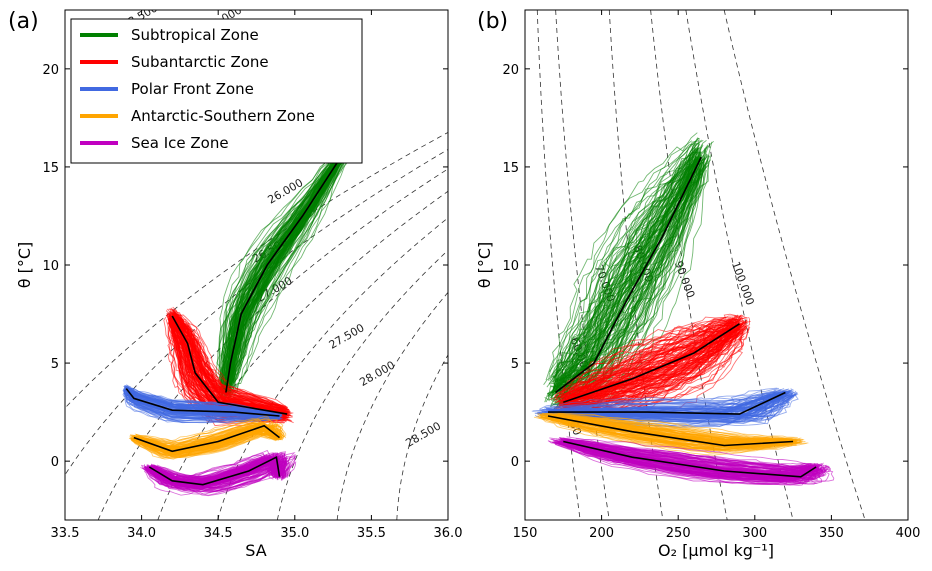 This screenshot has width=932, height=571. Describe the element at coordinates (678, 533) in the screenshot. I see `x-tick-label: 250` at that location.